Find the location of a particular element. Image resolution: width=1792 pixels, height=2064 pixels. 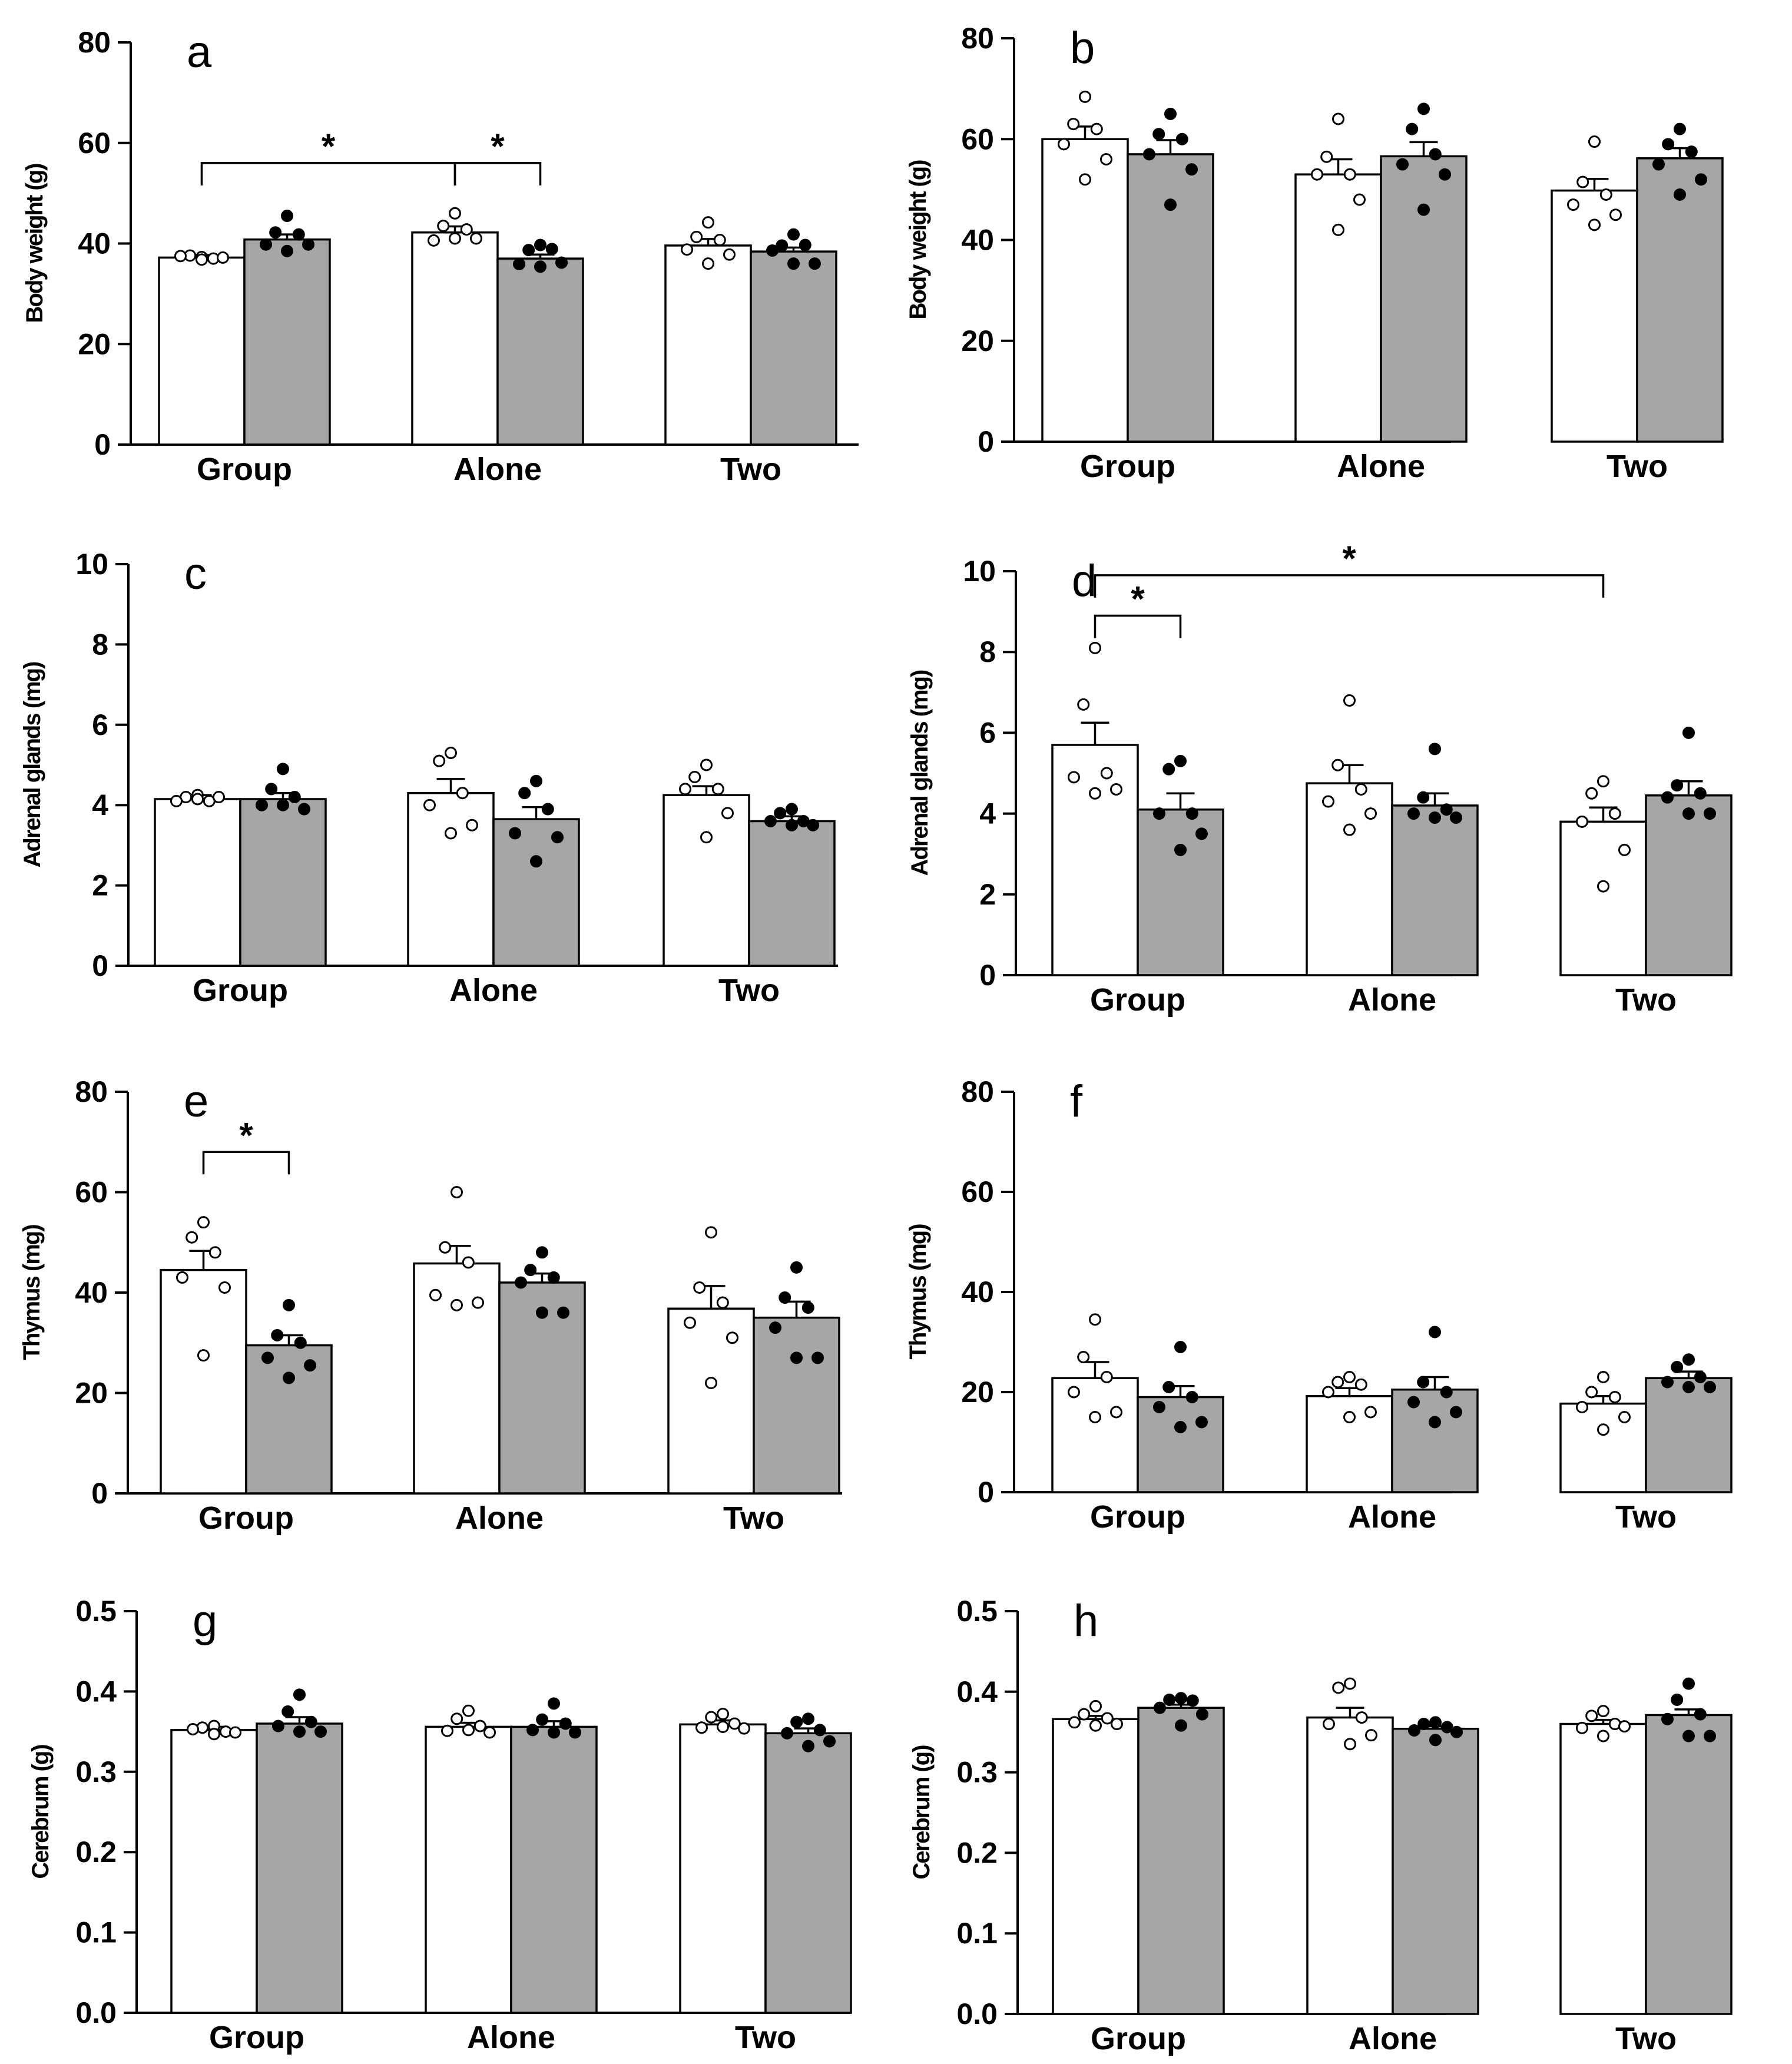

y-axis-title: Thymus (mg) is located at coordinates (918, 1292).